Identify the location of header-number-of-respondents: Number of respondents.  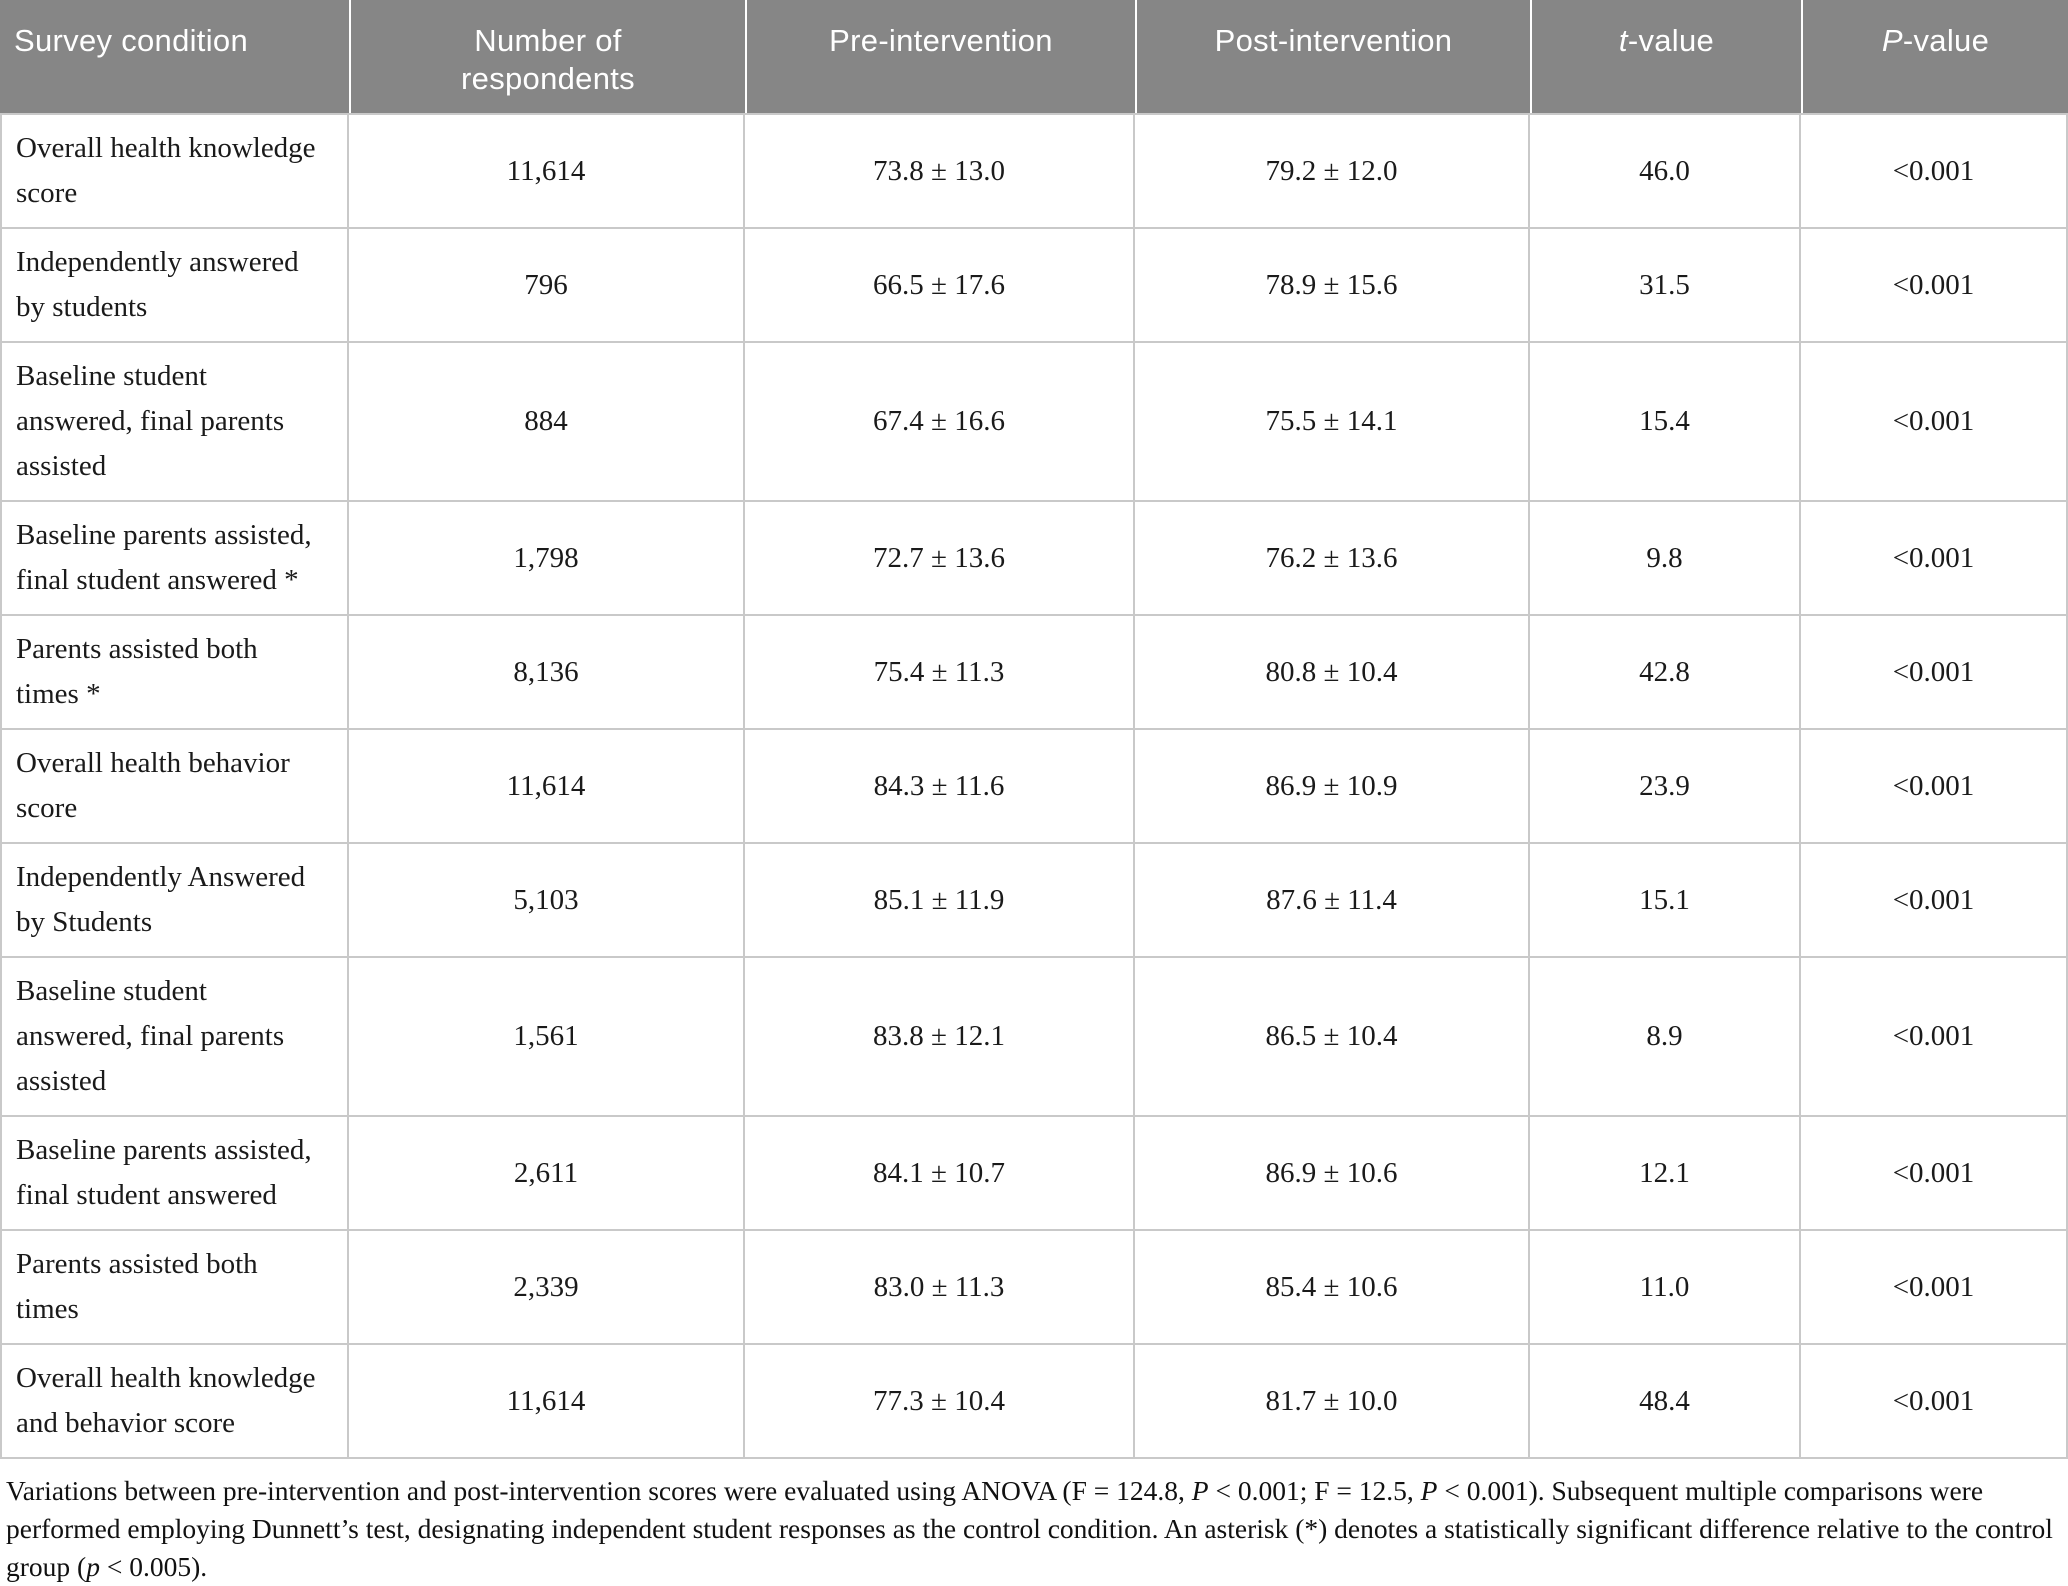
(547, 56).